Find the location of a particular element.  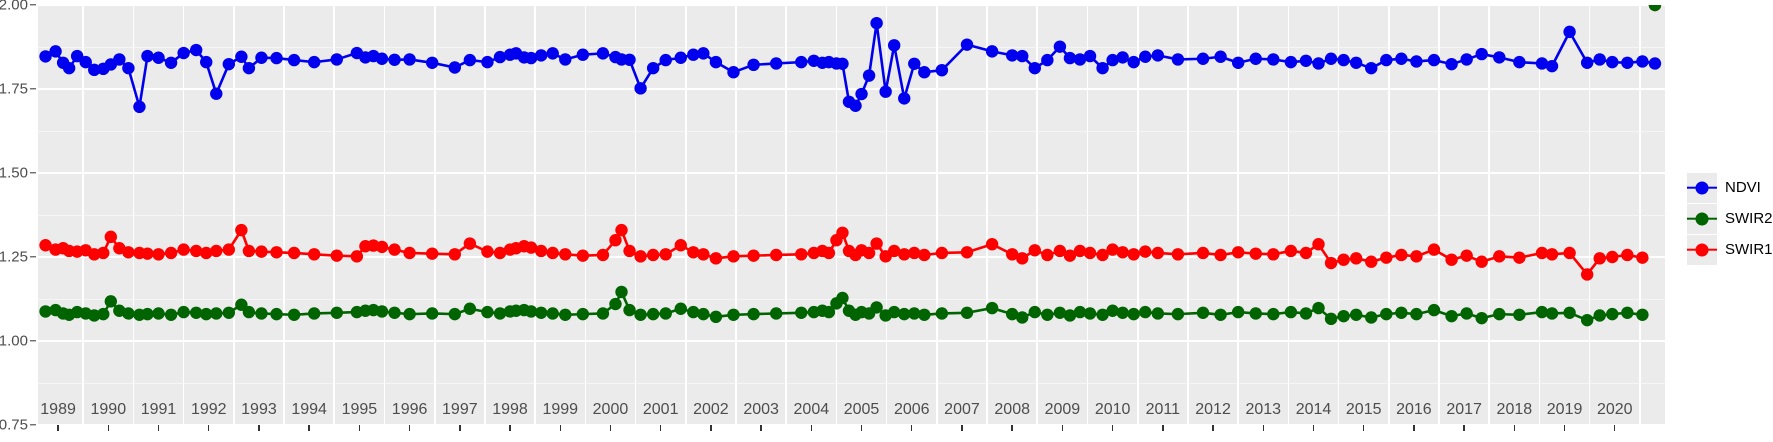

x-axis-tick-label: 2002 is located at coordinates (711, 409).